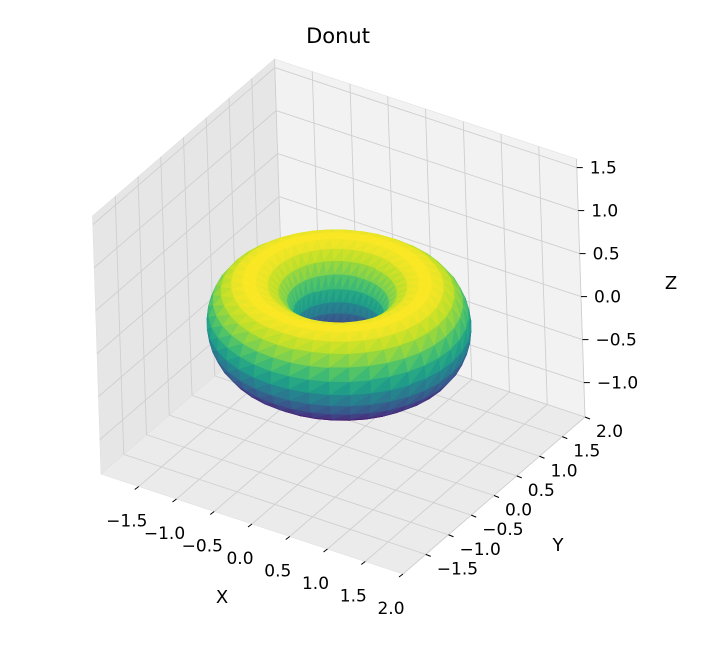 The width and height of the screenshot is (727, 649). Describe the element at coordinates (502, 530) in the screenshot. I see `y-tick-label: −0.5` at that location.